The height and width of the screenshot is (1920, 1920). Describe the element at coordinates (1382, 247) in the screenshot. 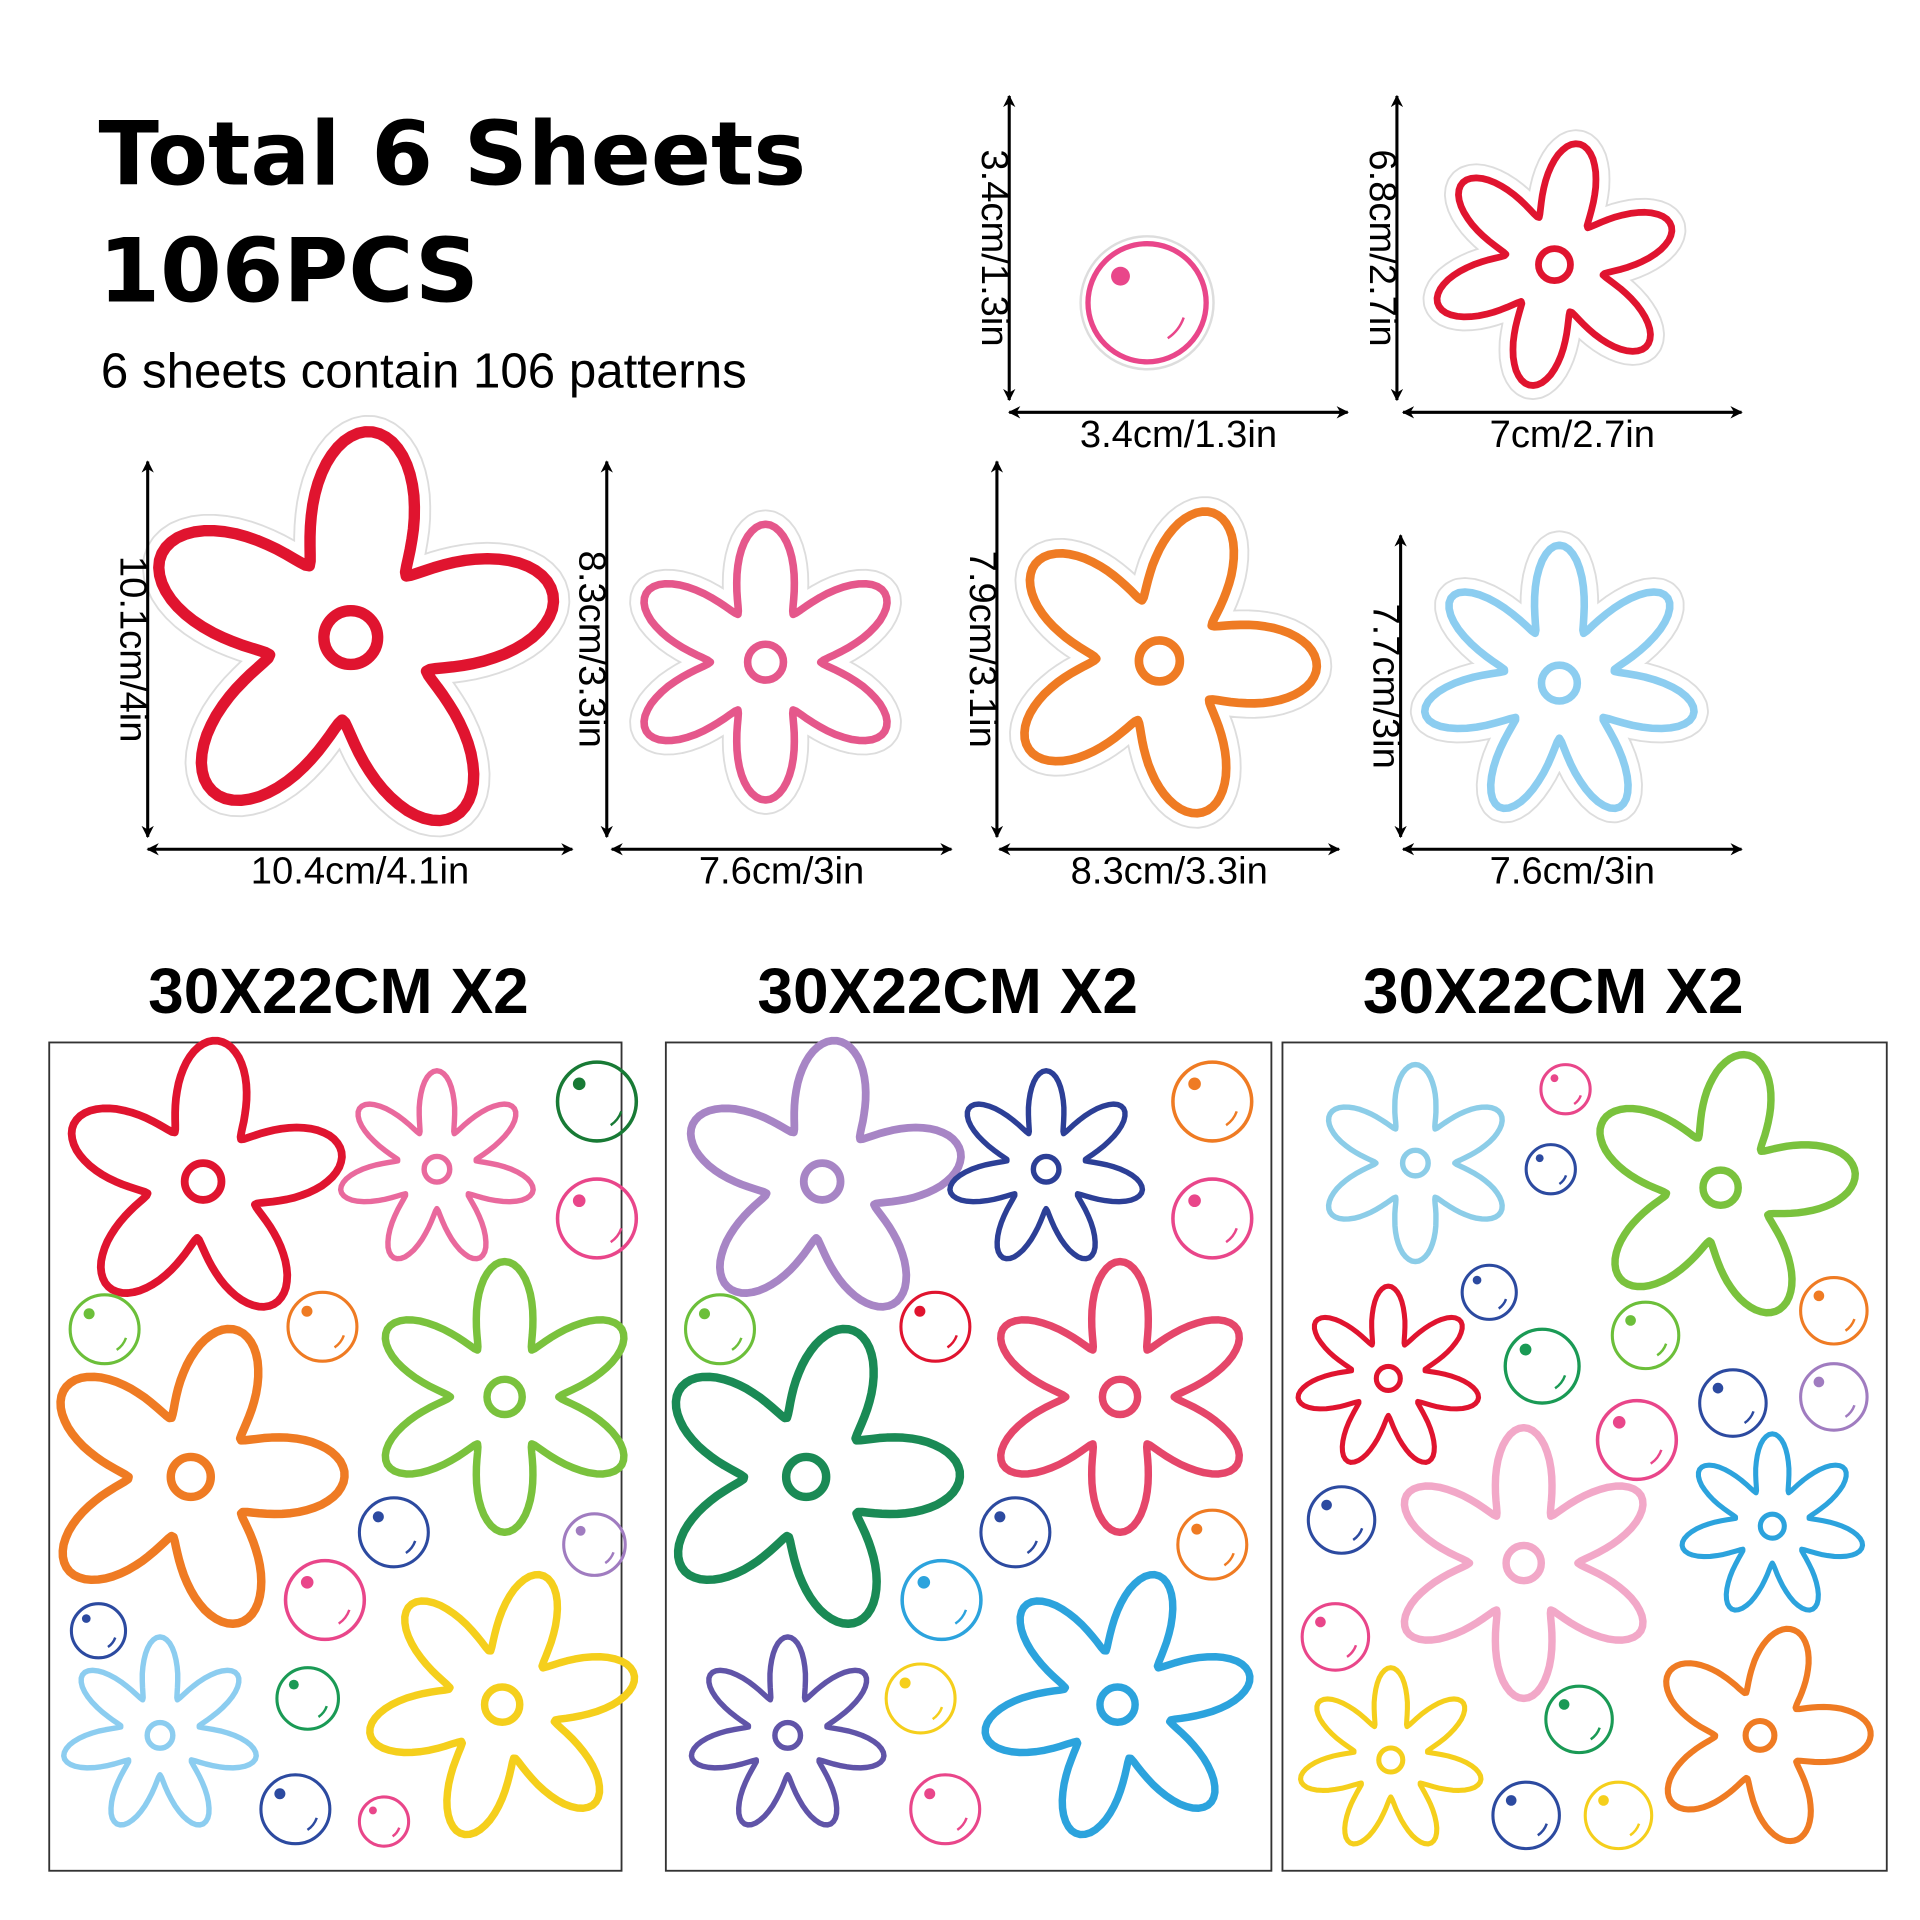

I see `height-label: 6.8cm/2.7in` at that location.